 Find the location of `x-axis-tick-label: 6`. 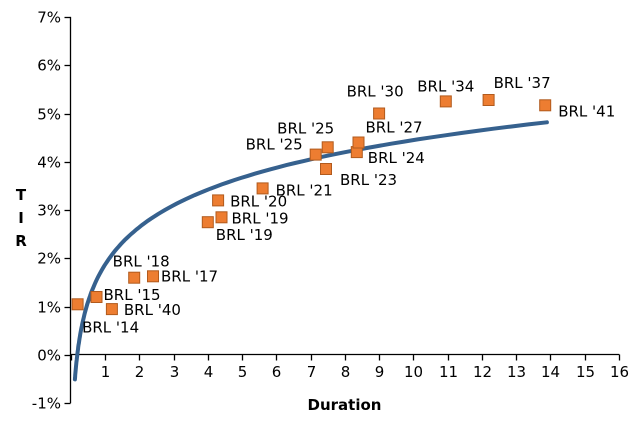

x-axis-tick-label: 6 is located at coordinates (277, 372).